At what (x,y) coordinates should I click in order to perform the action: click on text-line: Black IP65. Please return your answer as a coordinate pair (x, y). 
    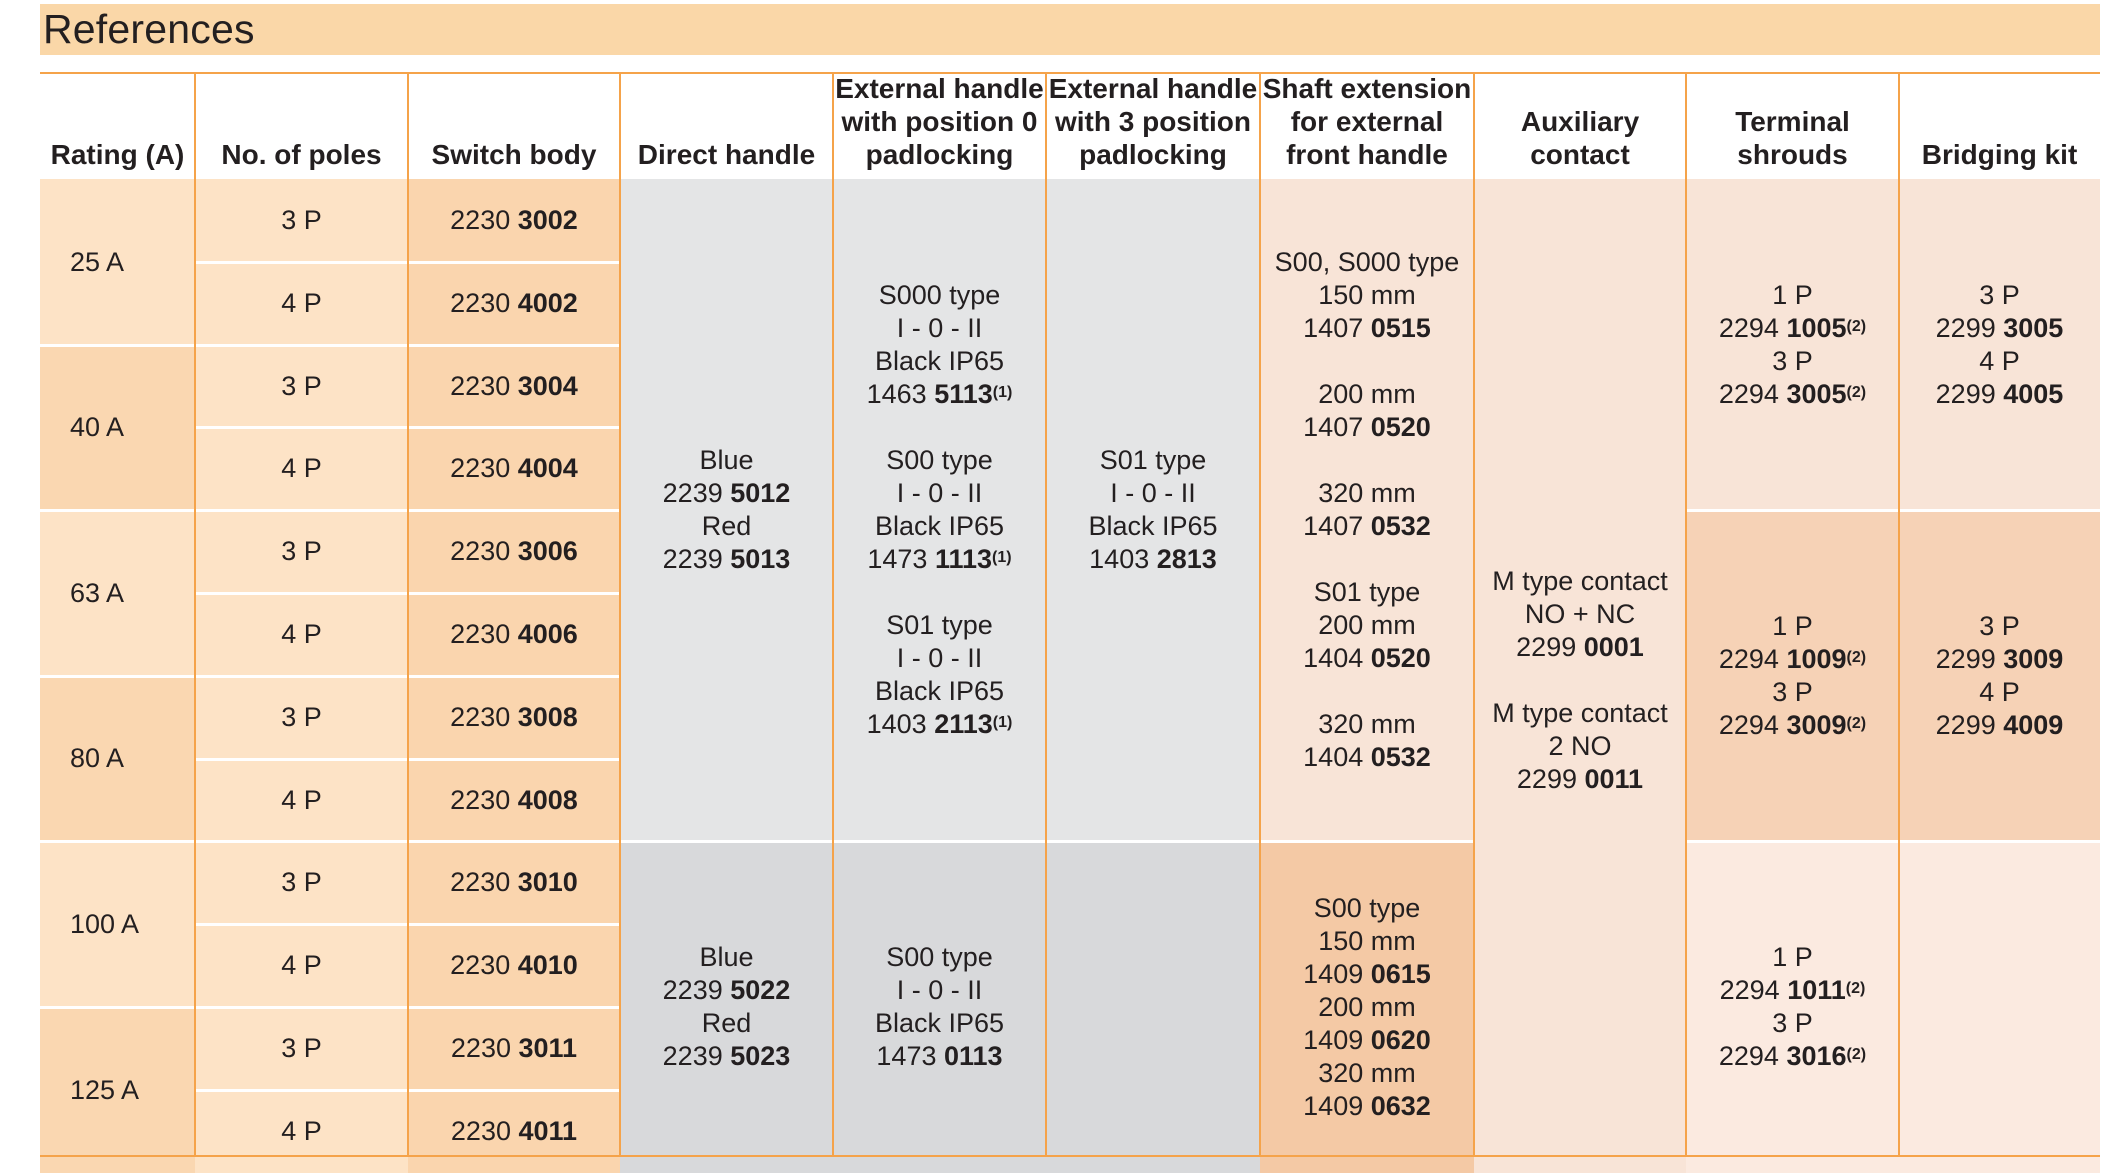
    Looking at the image, I should click on (939, 526).